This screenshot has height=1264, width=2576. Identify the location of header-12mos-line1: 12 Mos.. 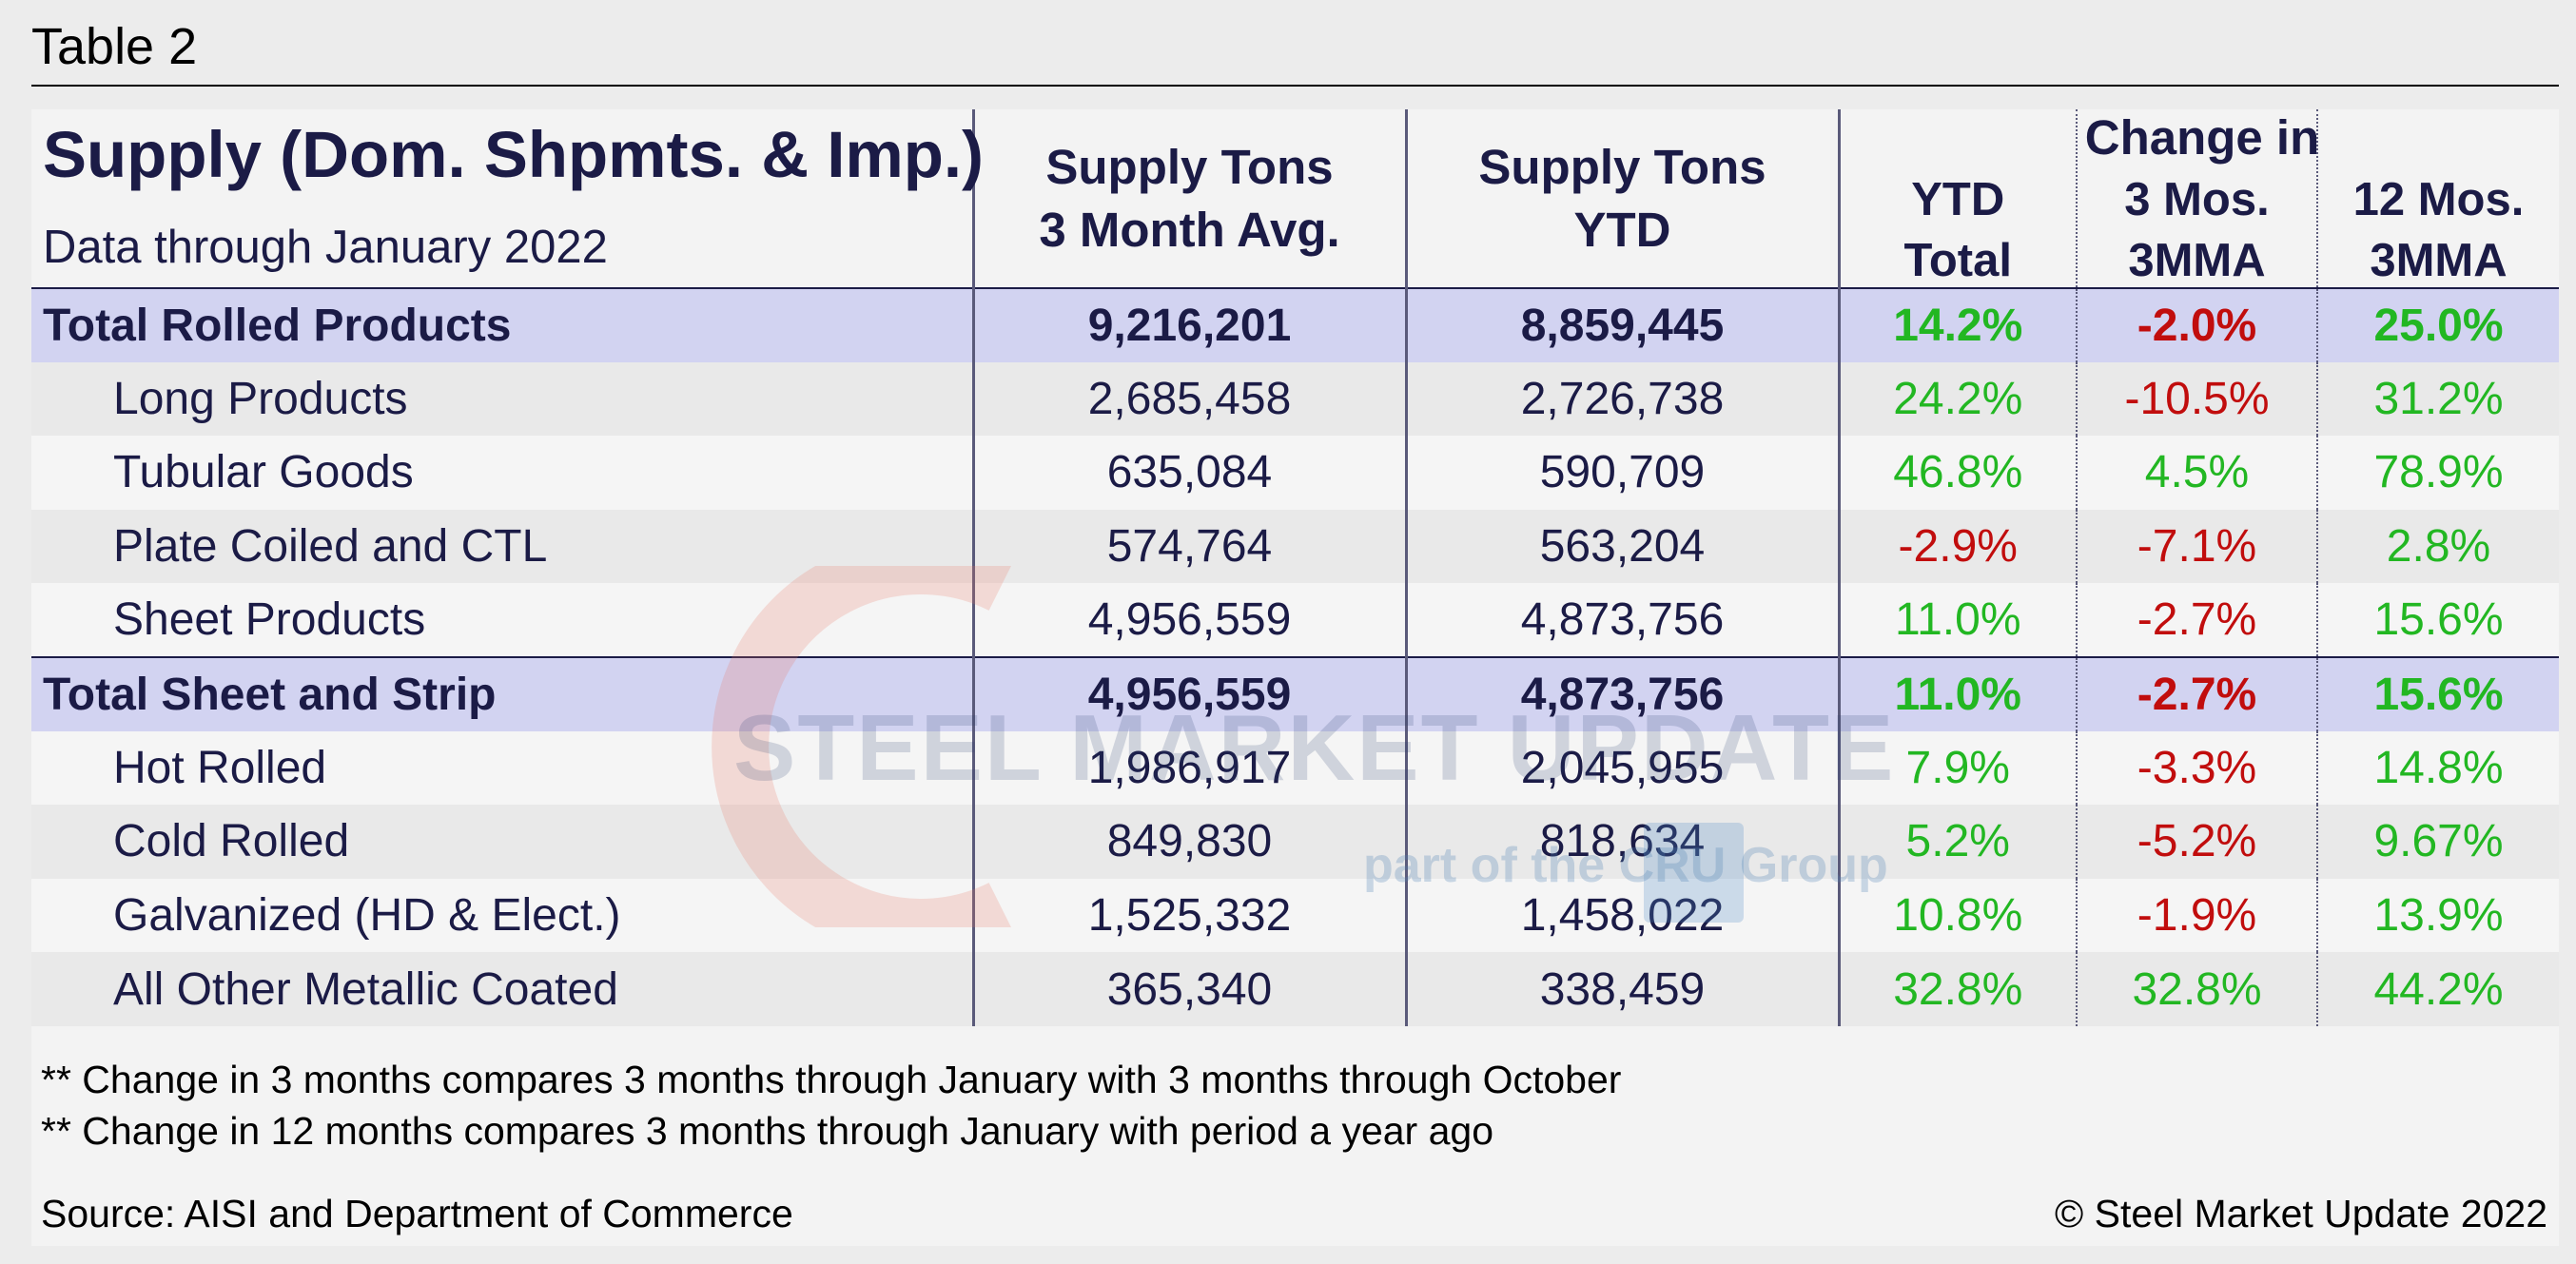
(2439, 199).